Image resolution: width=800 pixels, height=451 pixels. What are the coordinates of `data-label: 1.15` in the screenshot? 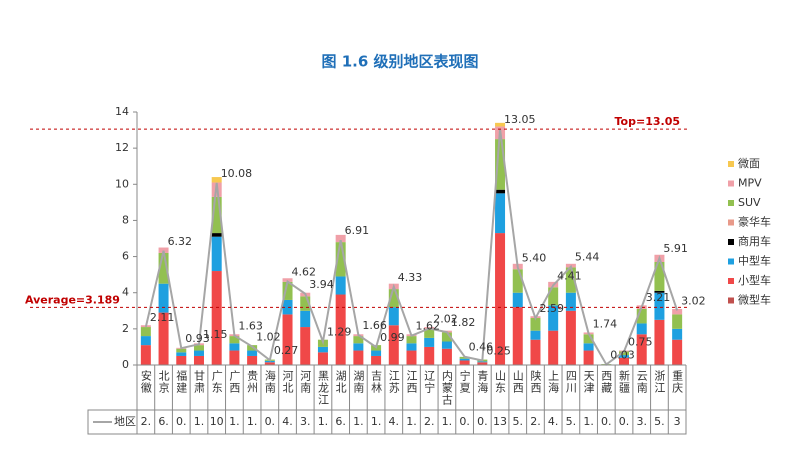 It's located at (215, 334).